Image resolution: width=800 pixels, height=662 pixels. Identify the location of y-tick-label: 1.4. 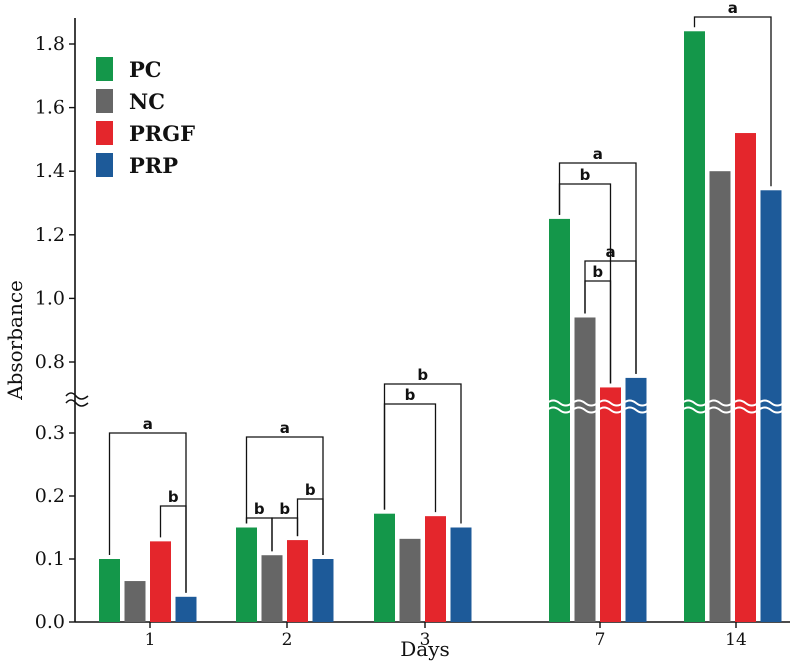
(50, 171).